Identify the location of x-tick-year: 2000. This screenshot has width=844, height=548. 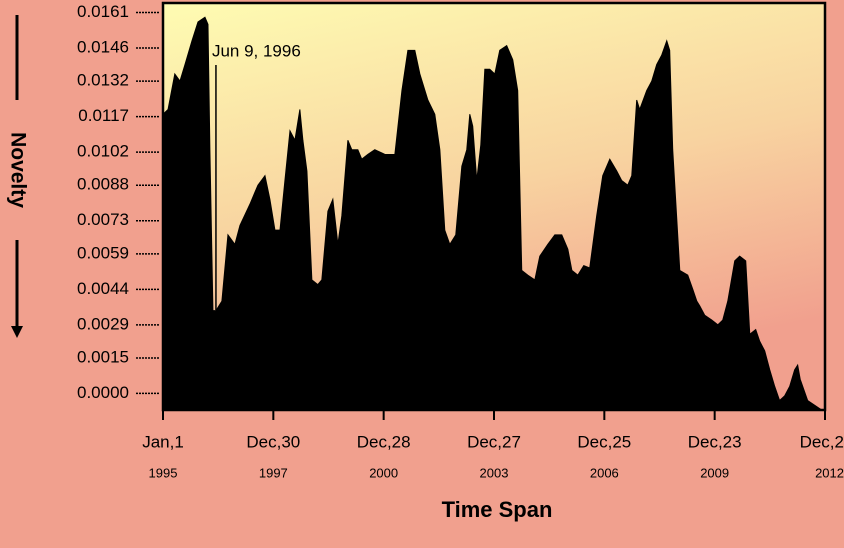
(383, 472).